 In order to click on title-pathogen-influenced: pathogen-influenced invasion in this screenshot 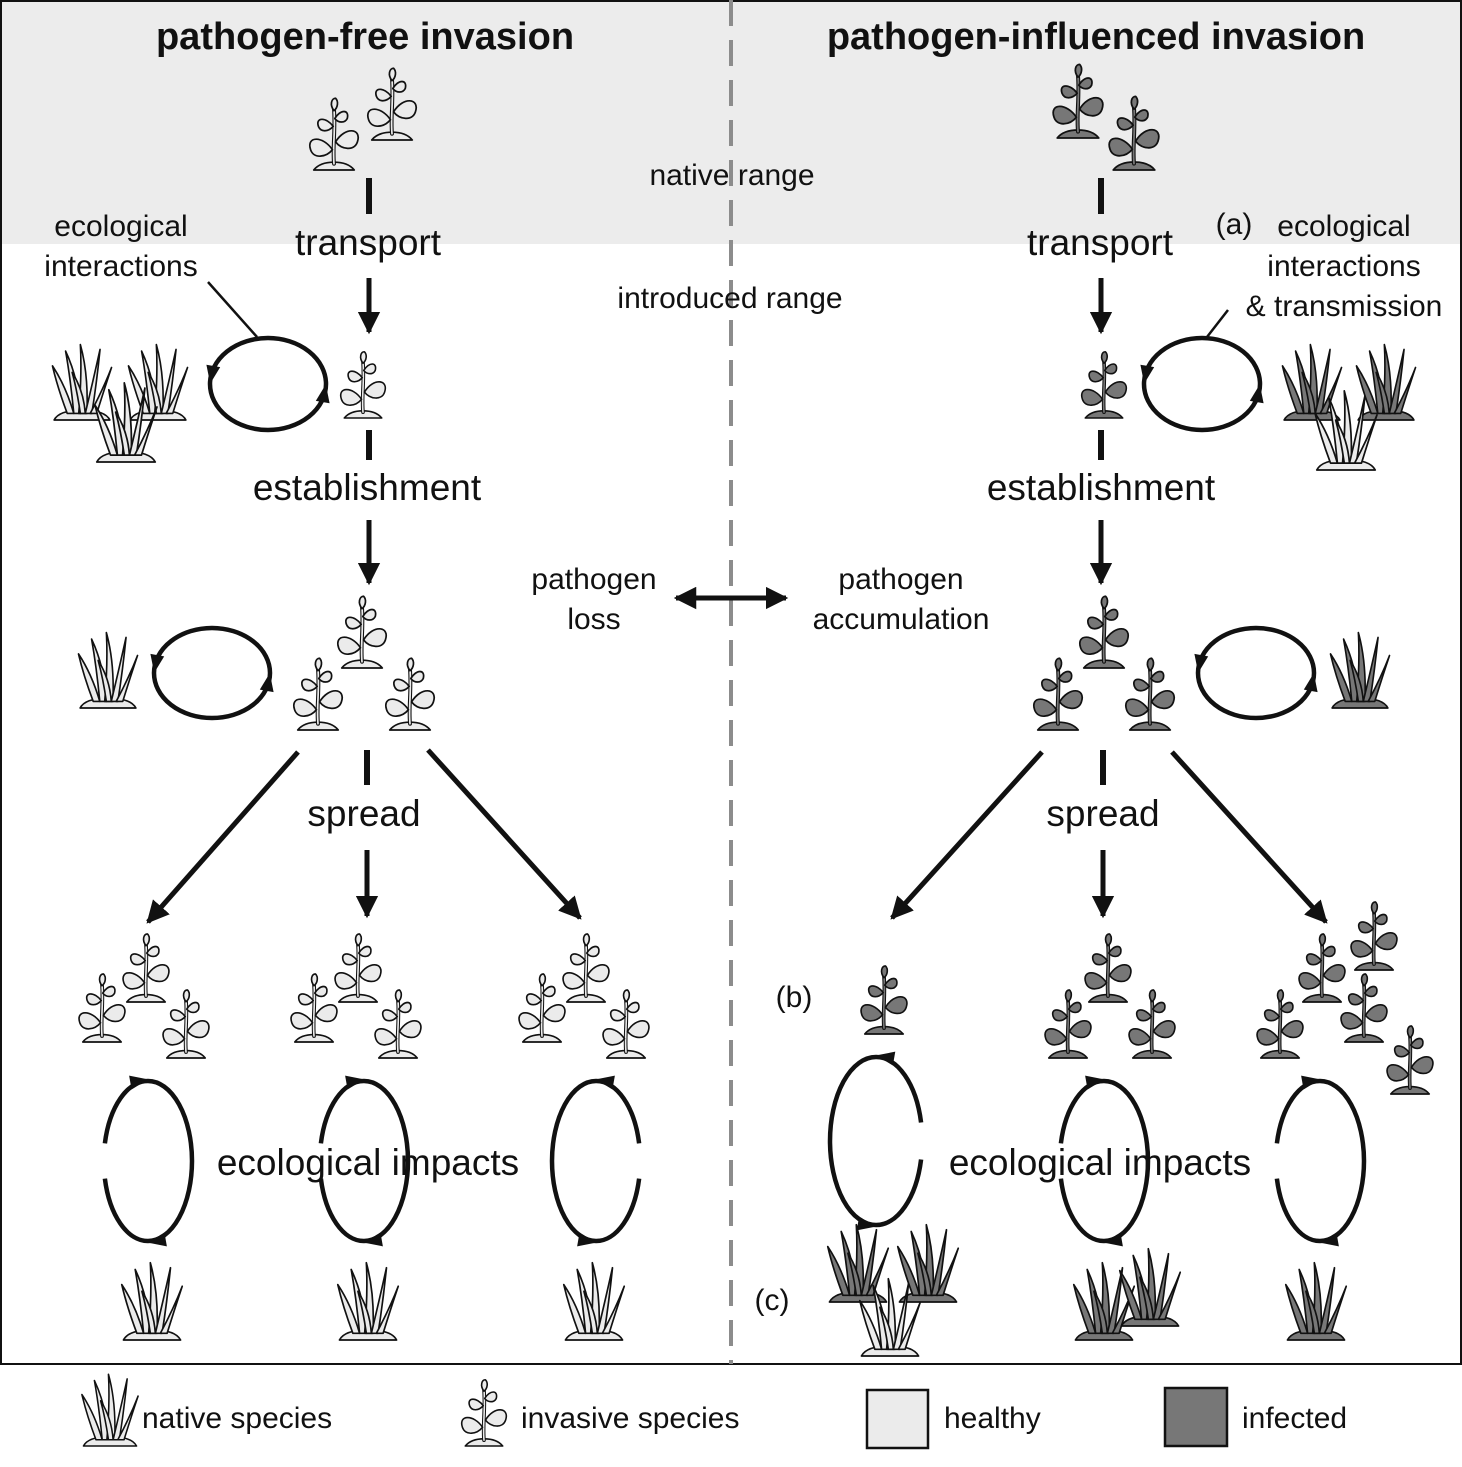, I will do `click(1096, 37)`.